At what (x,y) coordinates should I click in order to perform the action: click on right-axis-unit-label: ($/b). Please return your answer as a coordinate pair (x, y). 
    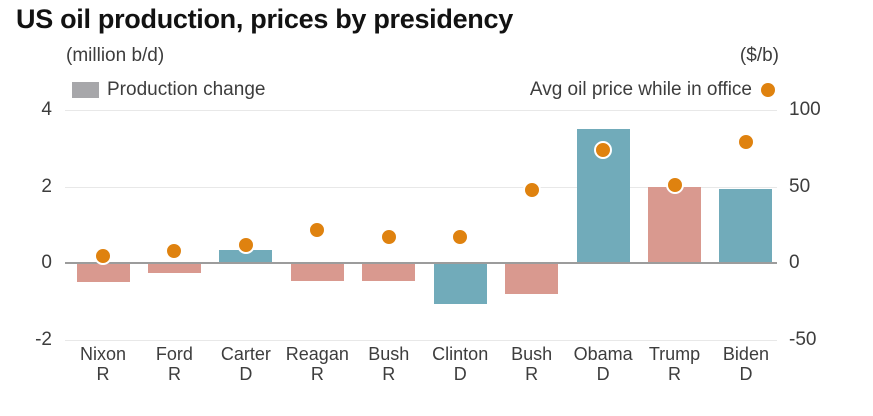
    Looking at the image, I should click on (759, 55).